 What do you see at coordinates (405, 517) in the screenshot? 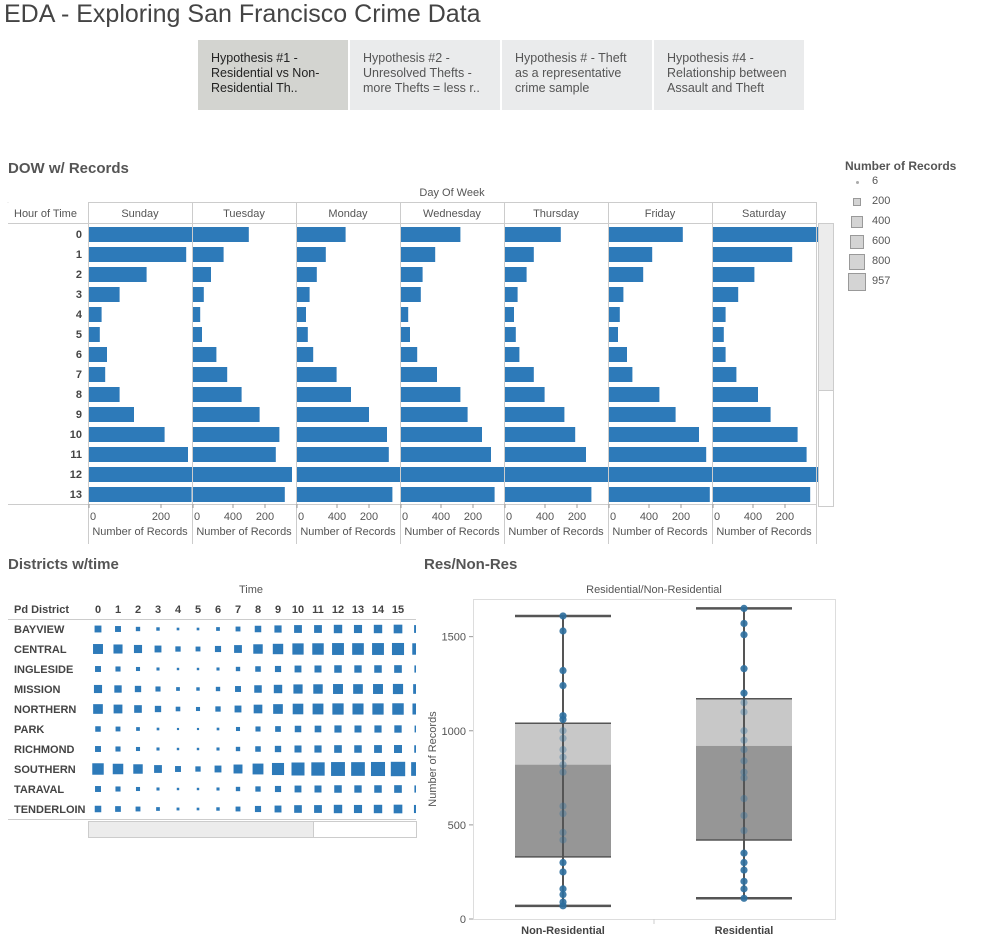
I see `x-tick-label: 0` at bounding box center [405, 517].